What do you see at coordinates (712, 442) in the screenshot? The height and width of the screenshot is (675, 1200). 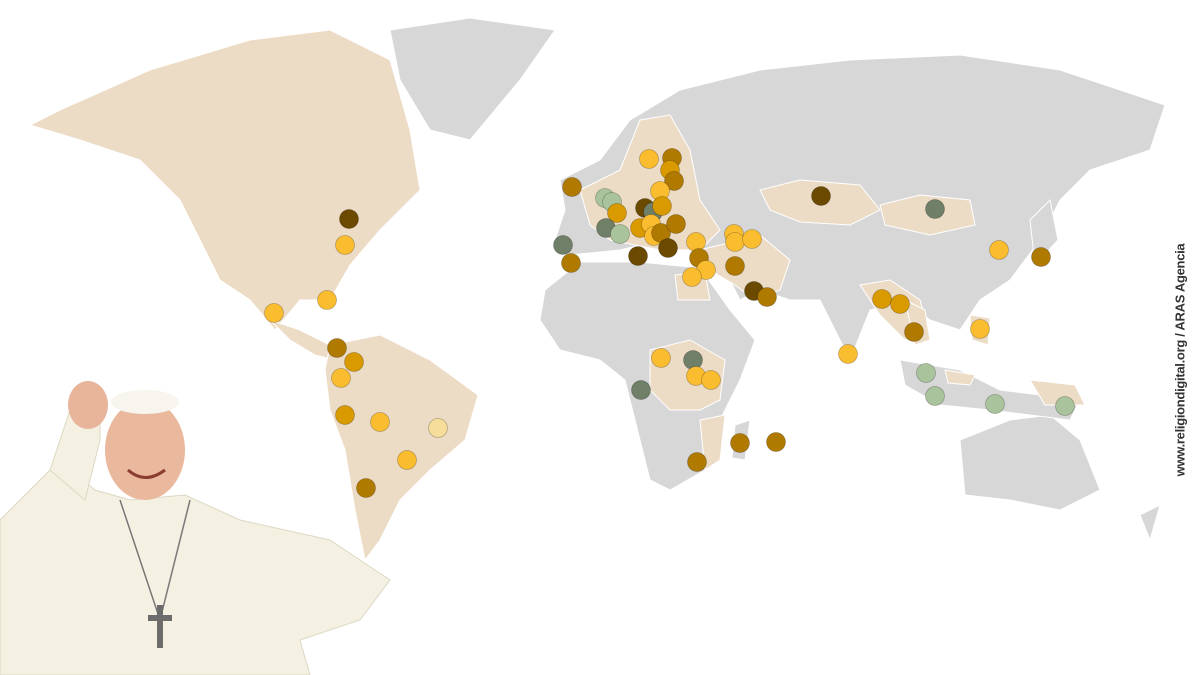 I see `visited-mozambique` at bounding box center [712, 442].